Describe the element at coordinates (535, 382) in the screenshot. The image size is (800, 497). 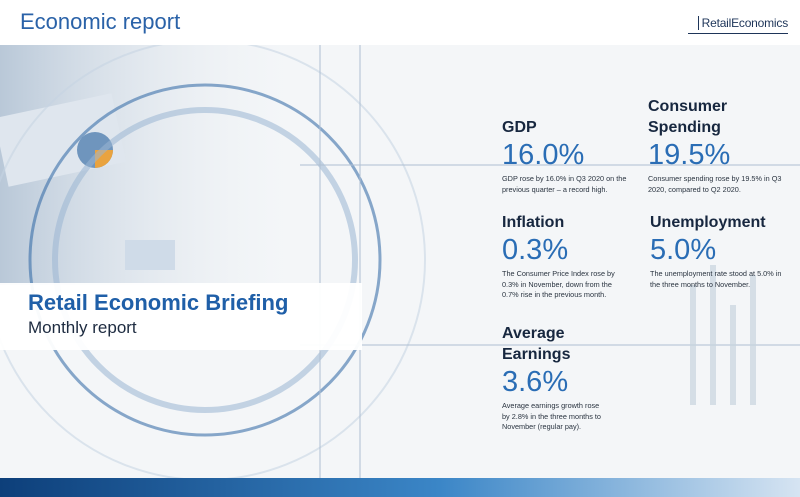
I see `stat-value: 3.6%` at that location.